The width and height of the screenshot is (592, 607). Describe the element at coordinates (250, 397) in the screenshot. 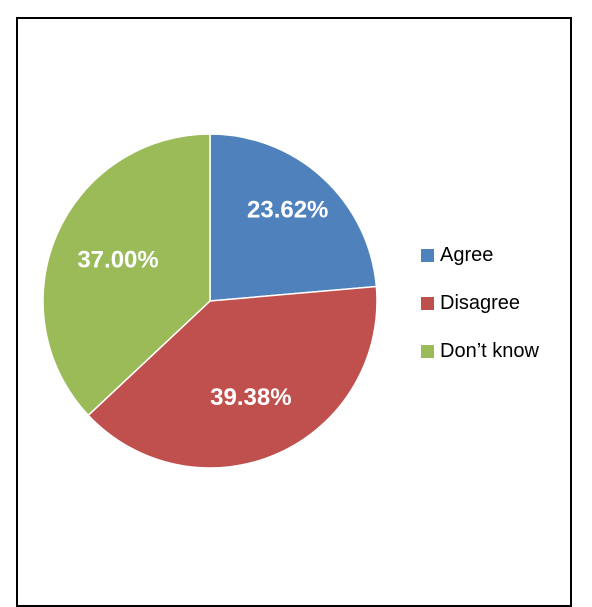

I see `data-label-disagree: 39.38%` at that location.